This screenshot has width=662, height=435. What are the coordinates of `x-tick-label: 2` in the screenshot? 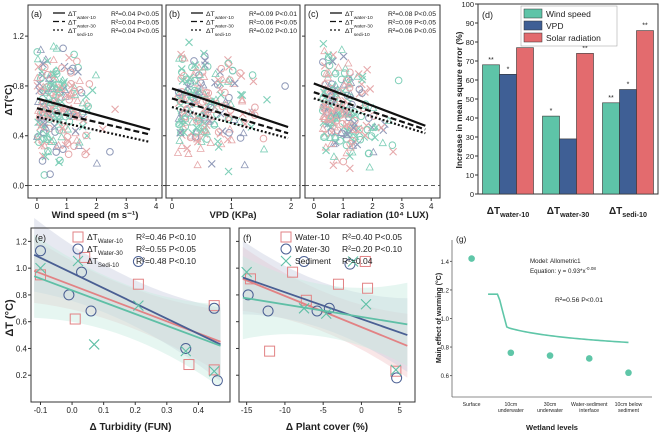 It's located at (291, 206).